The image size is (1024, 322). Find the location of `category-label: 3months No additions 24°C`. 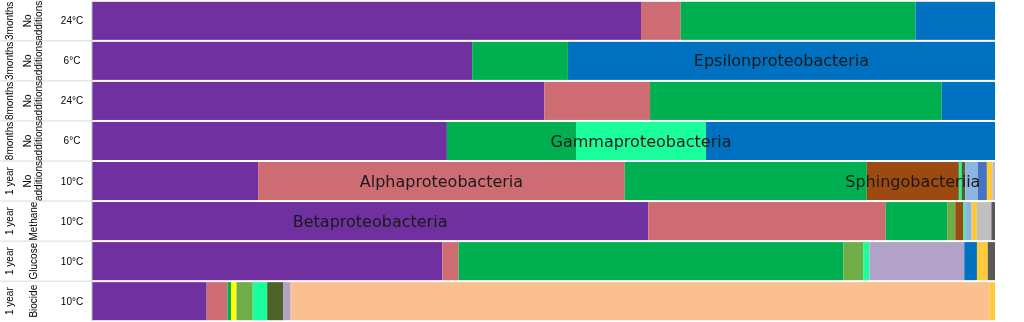

category-label: 3months No additions 24°C is located at coordinates (43, 20).